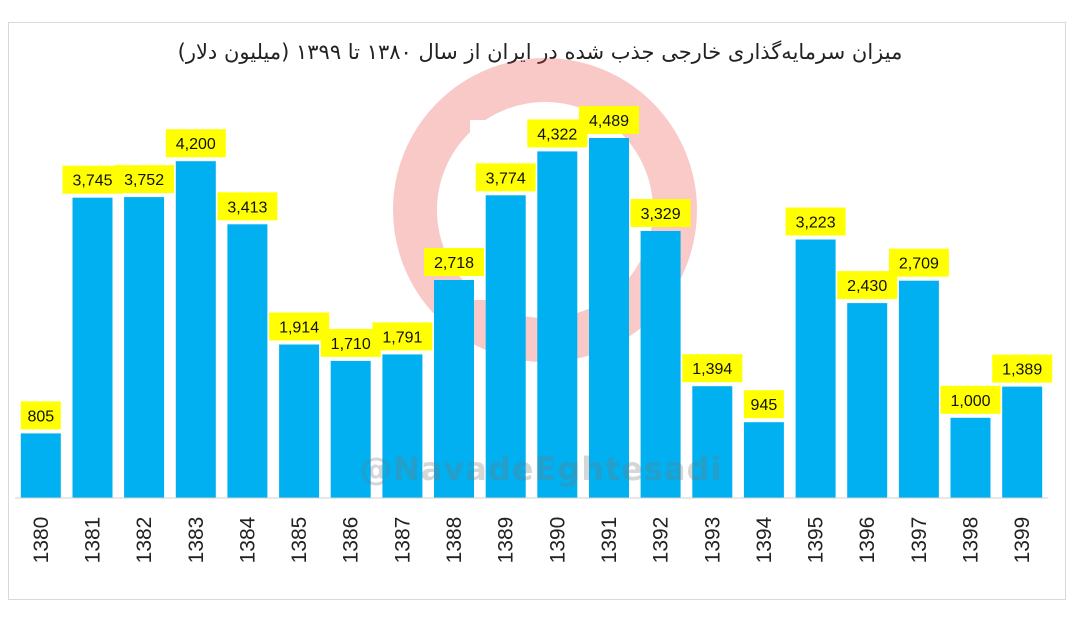  I want to click on x-tick-label-1391: 1391, so click(609, 540).